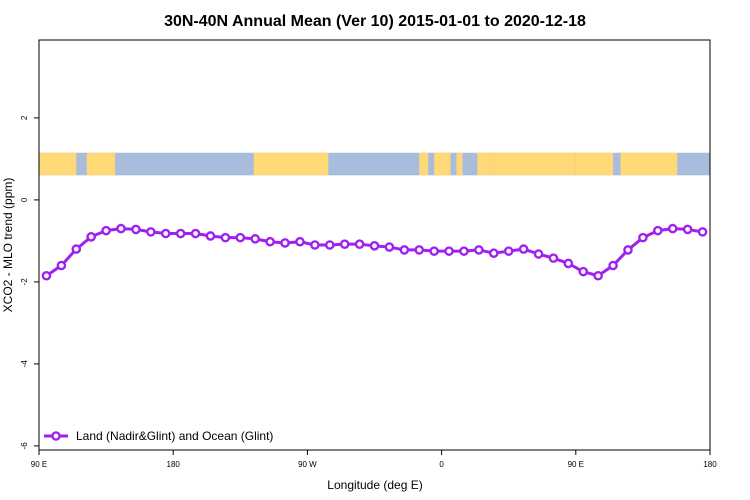 This screenshot has width=750, height=500. I want to click on x-axis: 90 E 180 90 W 0 90 E 180, so click(374, 459).